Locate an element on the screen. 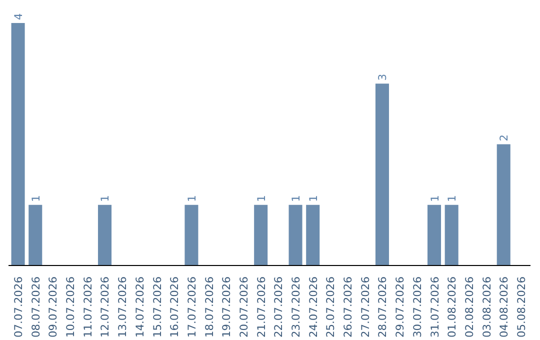 The height and width of the screenshot is (340, 540). x-tick-label: 02.08.2026 is located at coordinates (469, 307).